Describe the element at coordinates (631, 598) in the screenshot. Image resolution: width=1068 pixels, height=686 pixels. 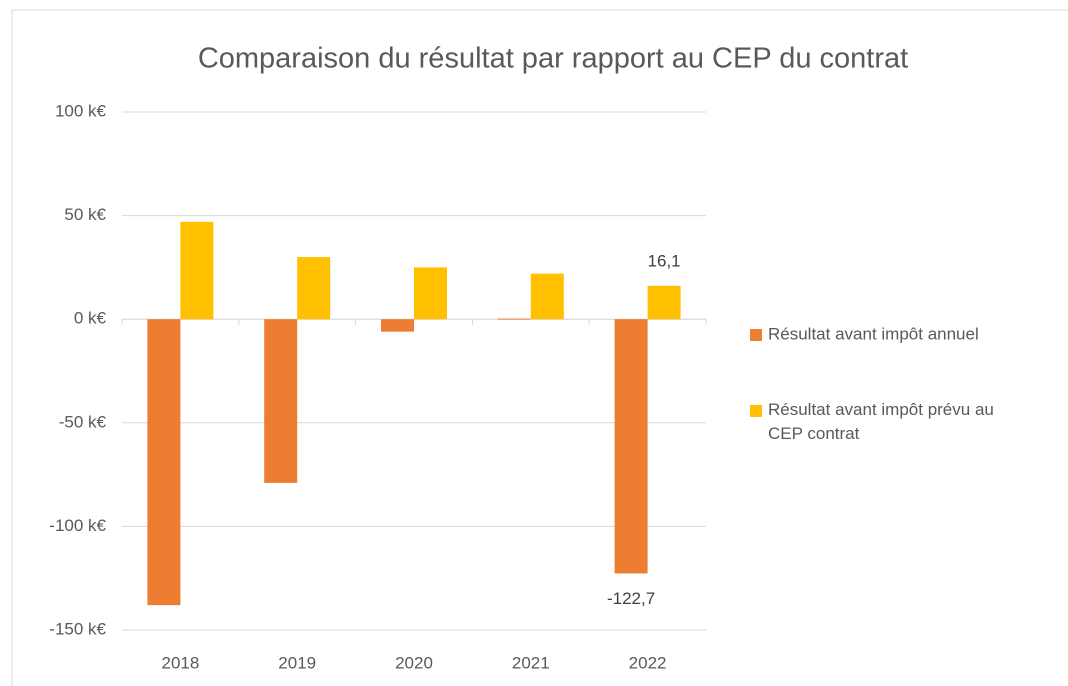
I see `value-label: -122,7` at that location.